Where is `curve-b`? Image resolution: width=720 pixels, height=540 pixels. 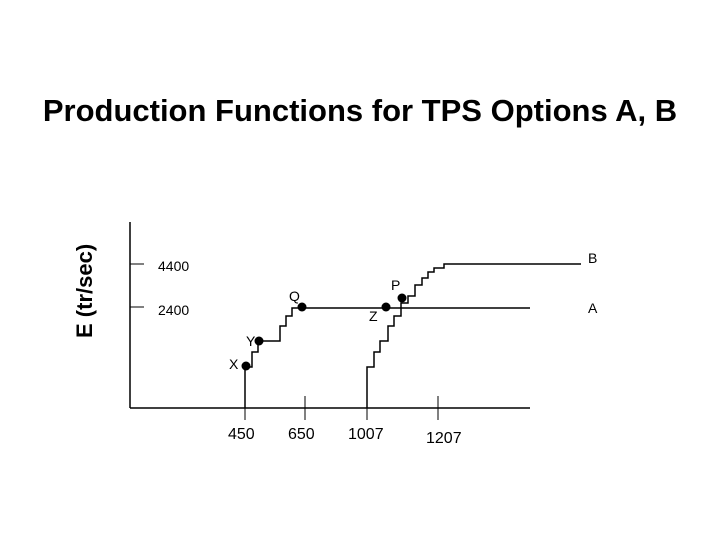
curve-b is located at coordinates (473, 335).